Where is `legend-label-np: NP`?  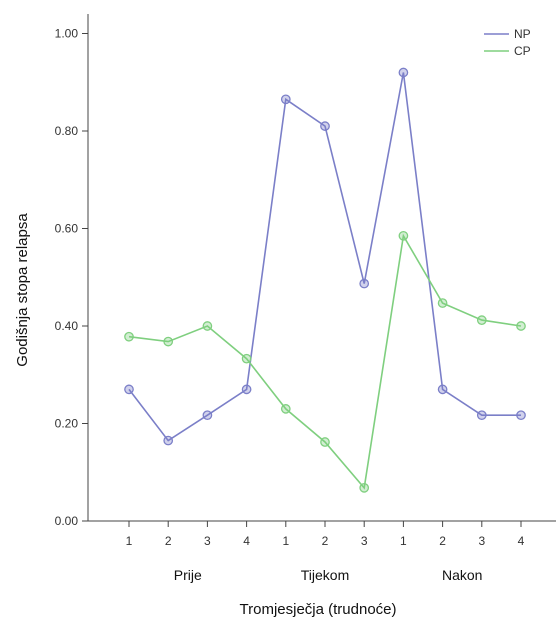 legend-label-np: NP is located at coordinates (522, 34).